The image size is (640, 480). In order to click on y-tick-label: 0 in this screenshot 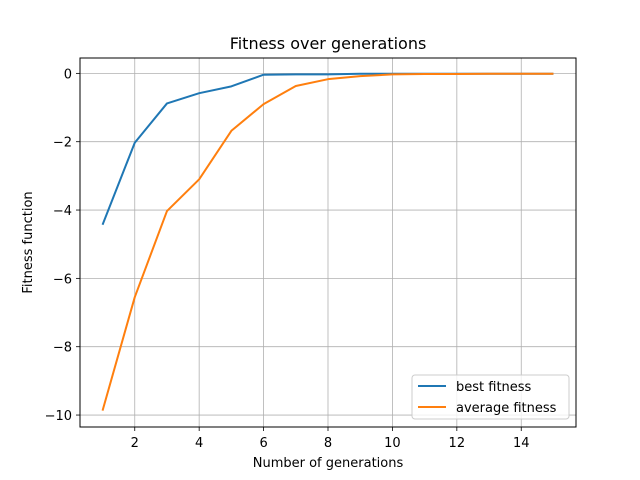, I will do `click(68, 74)`.